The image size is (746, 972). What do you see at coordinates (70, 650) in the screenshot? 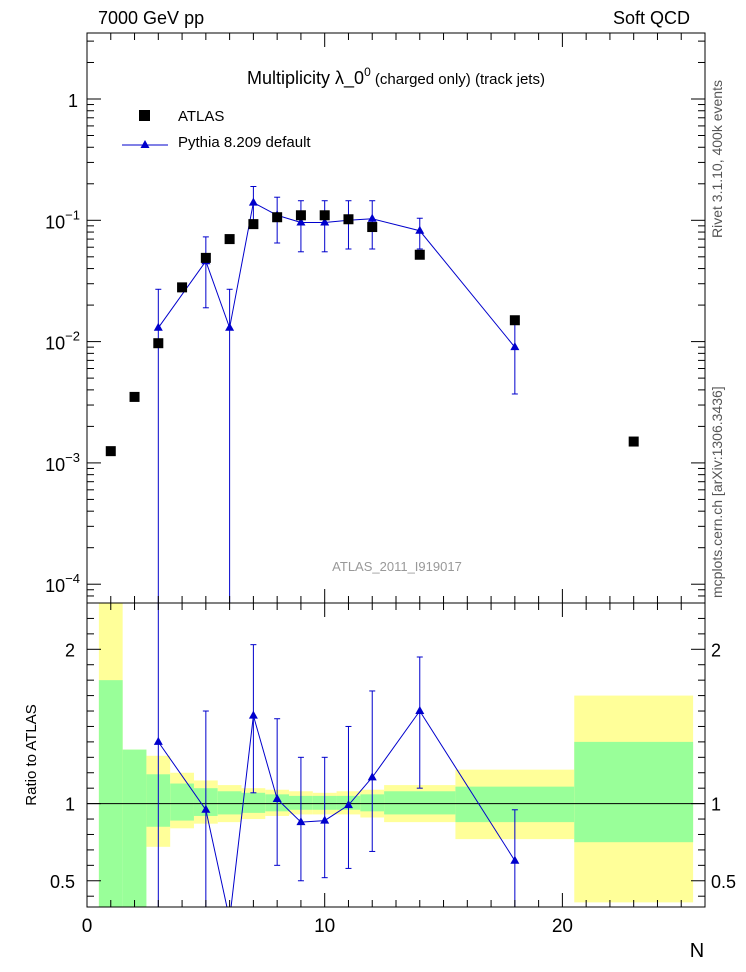
I see `ratio-y-tick-label: 2` at bounding box center [70, 650].